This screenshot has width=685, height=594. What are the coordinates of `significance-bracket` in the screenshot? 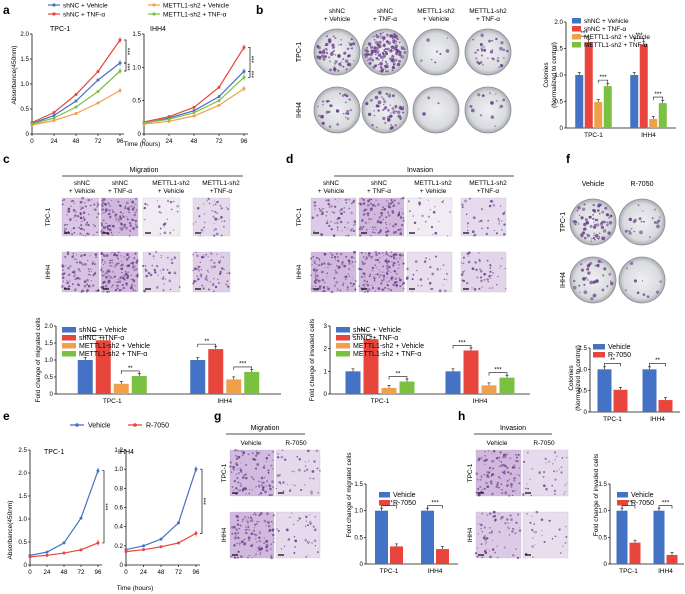 It's located at (657, 365).